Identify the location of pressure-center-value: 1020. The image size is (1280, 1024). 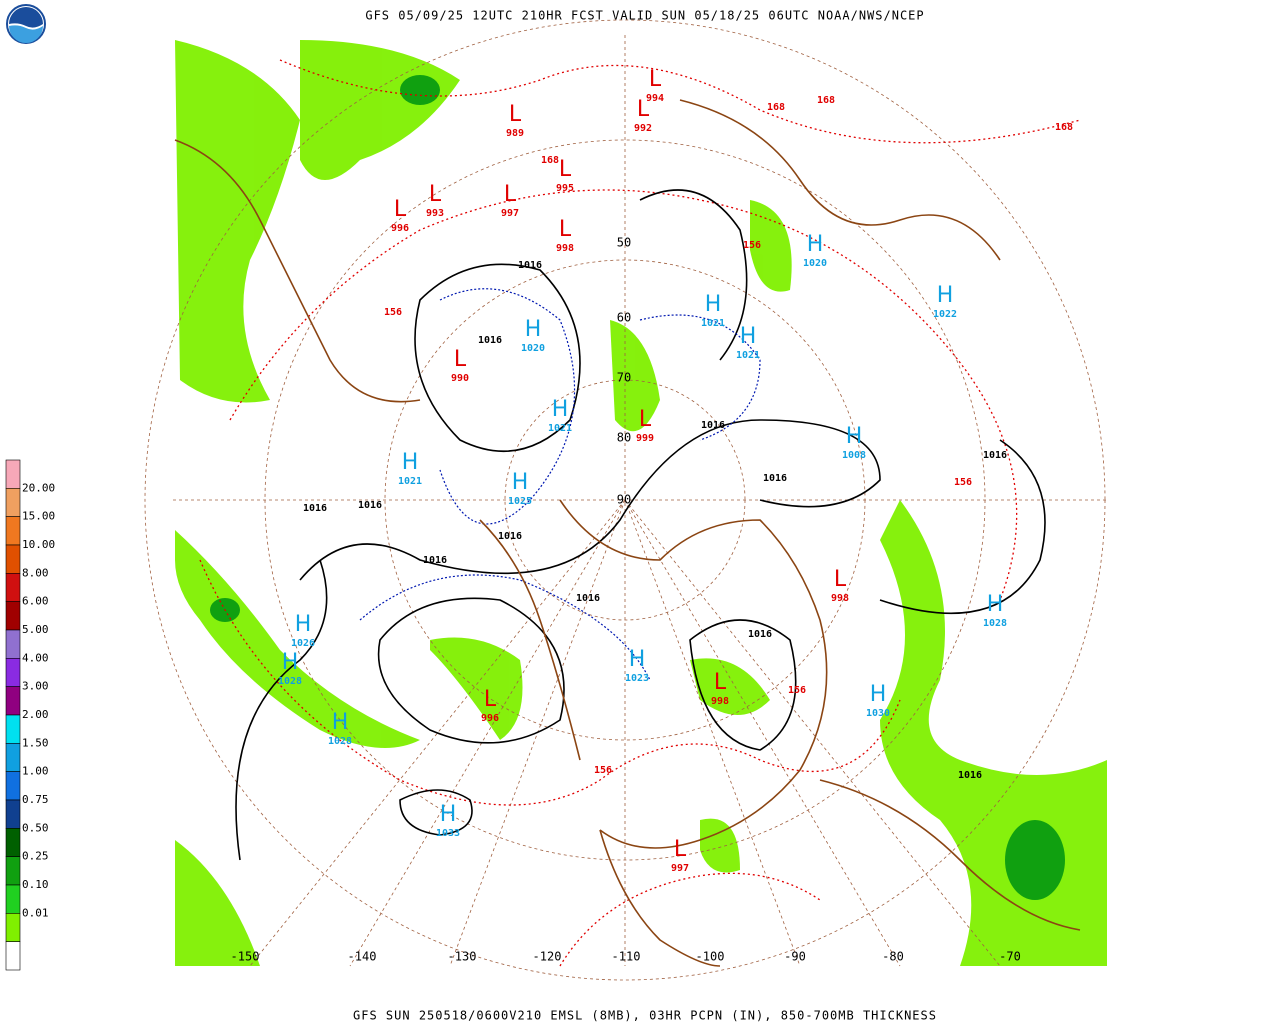
(533, 348).